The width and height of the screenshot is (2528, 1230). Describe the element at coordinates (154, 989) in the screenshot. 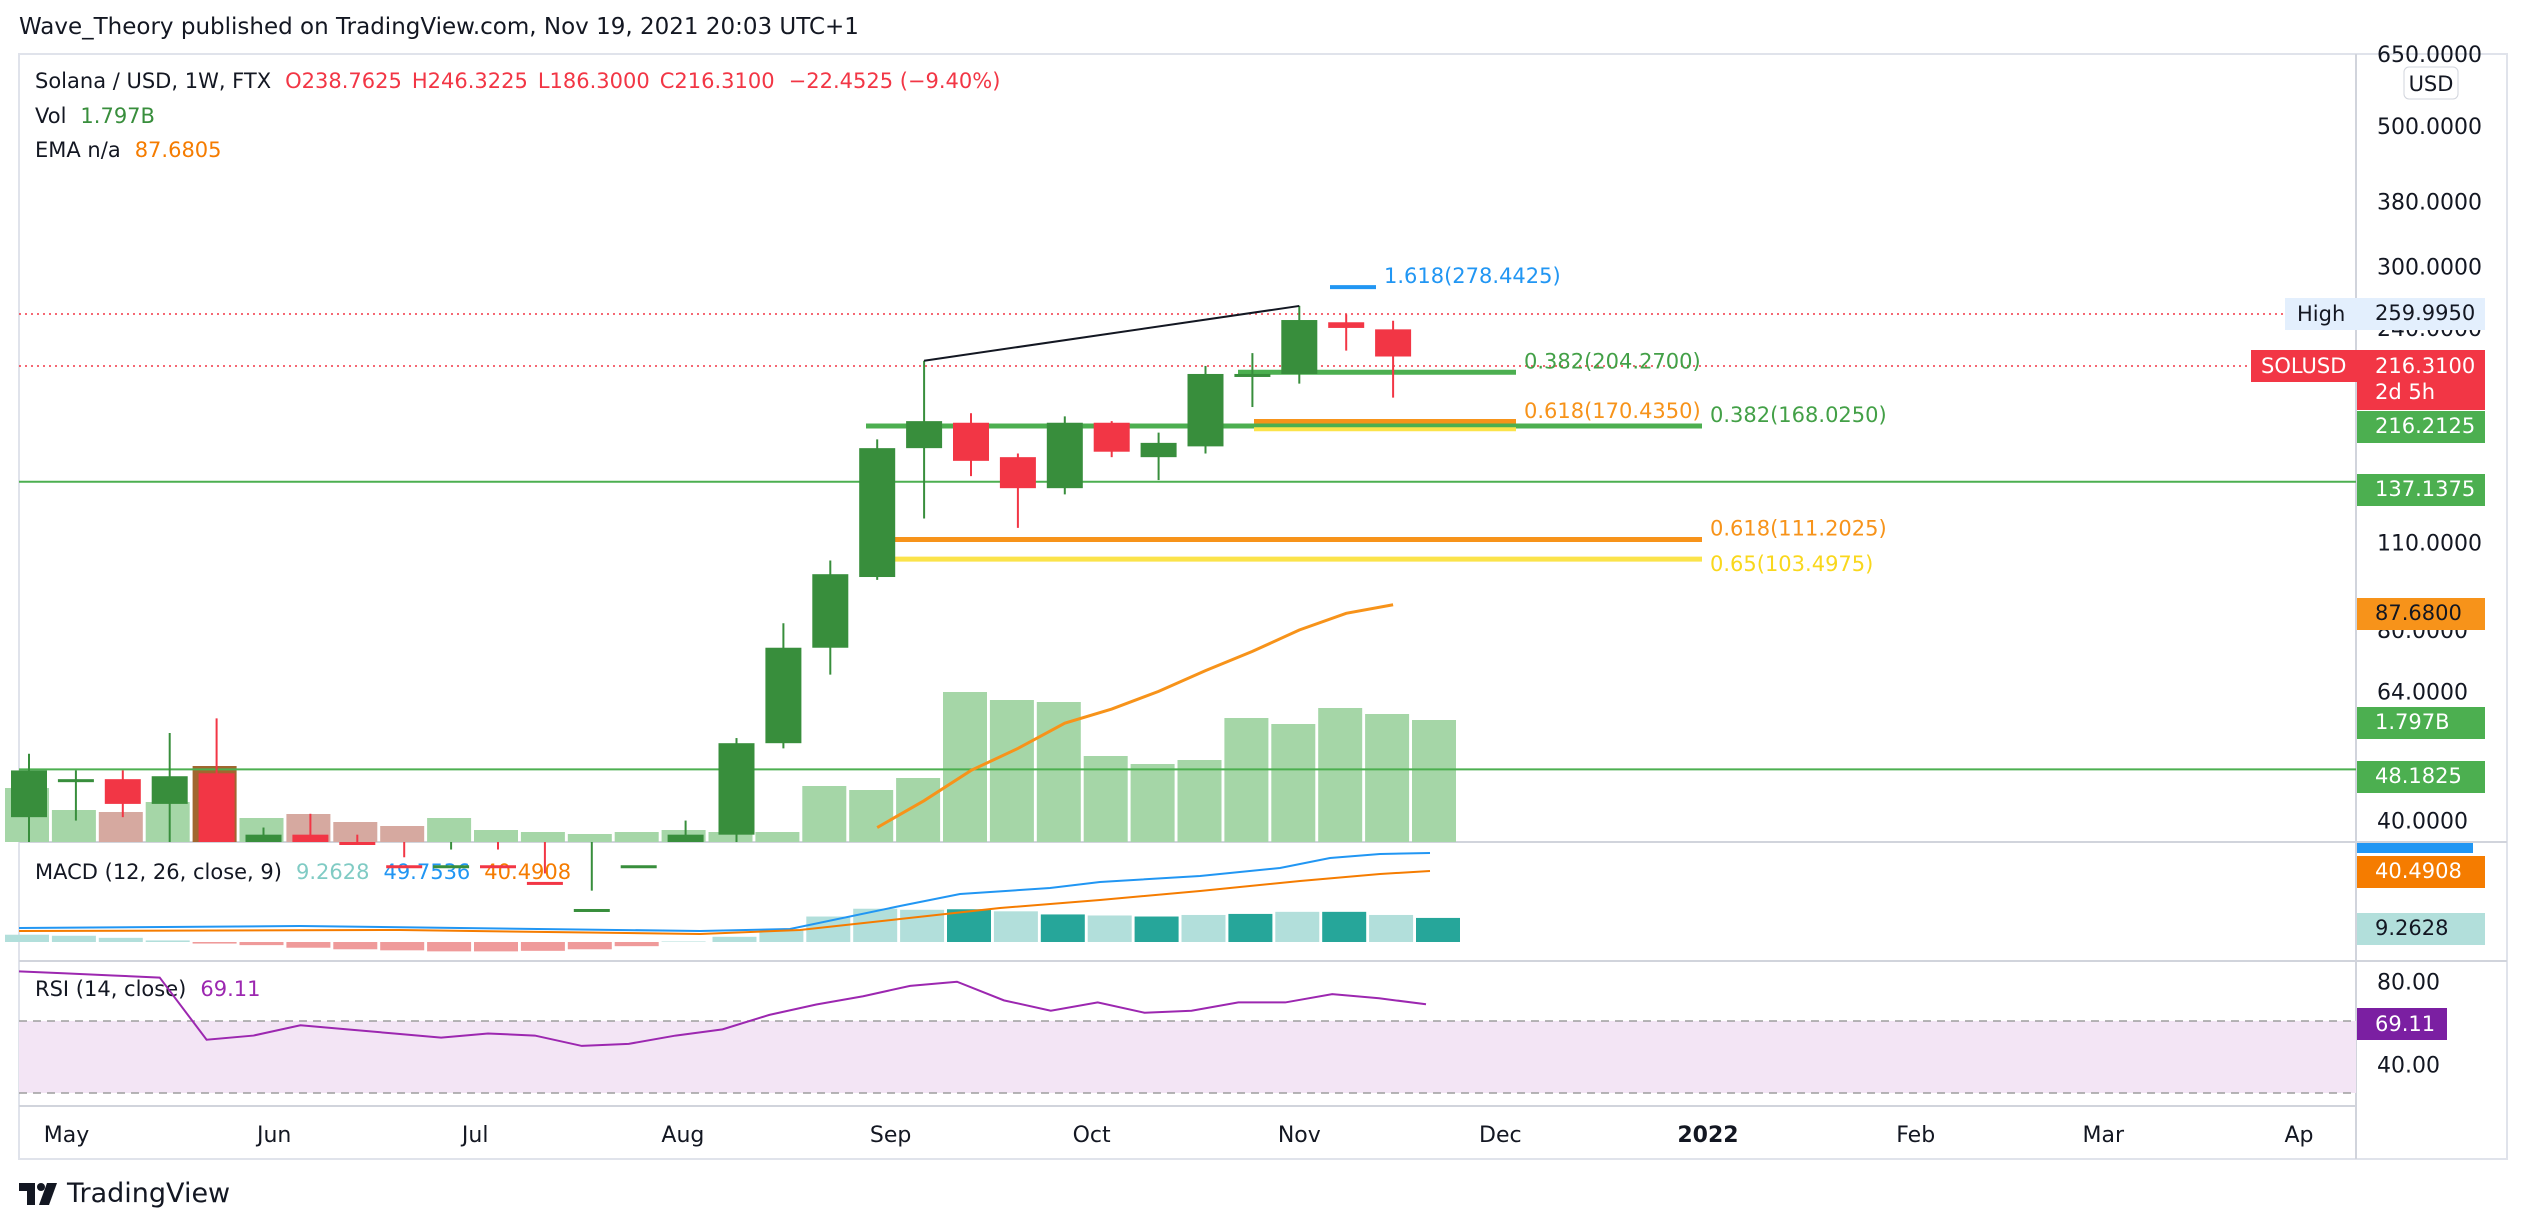

I see `rsi-legend: RSI (14, close) 69.11` at that location.